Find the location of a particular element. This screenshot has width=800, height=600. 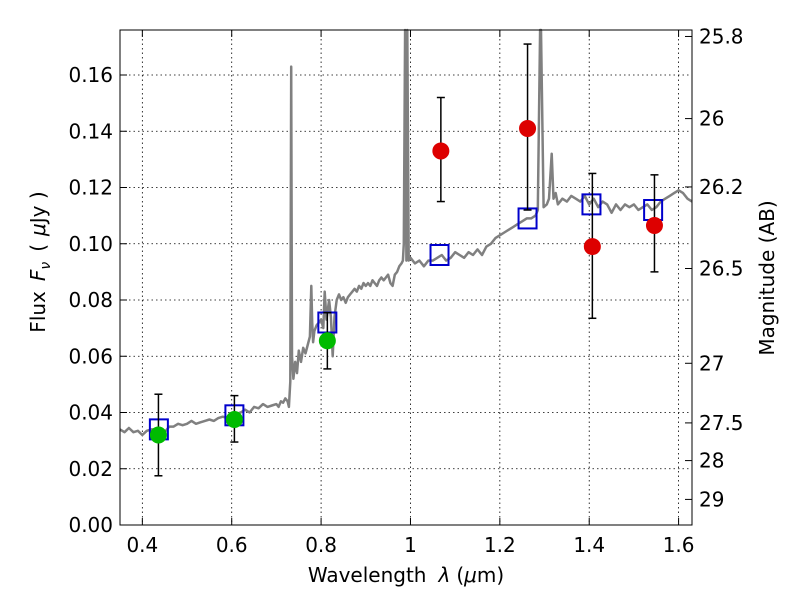

y-tick-label: 0.12 is located at coordinates (90, 188).